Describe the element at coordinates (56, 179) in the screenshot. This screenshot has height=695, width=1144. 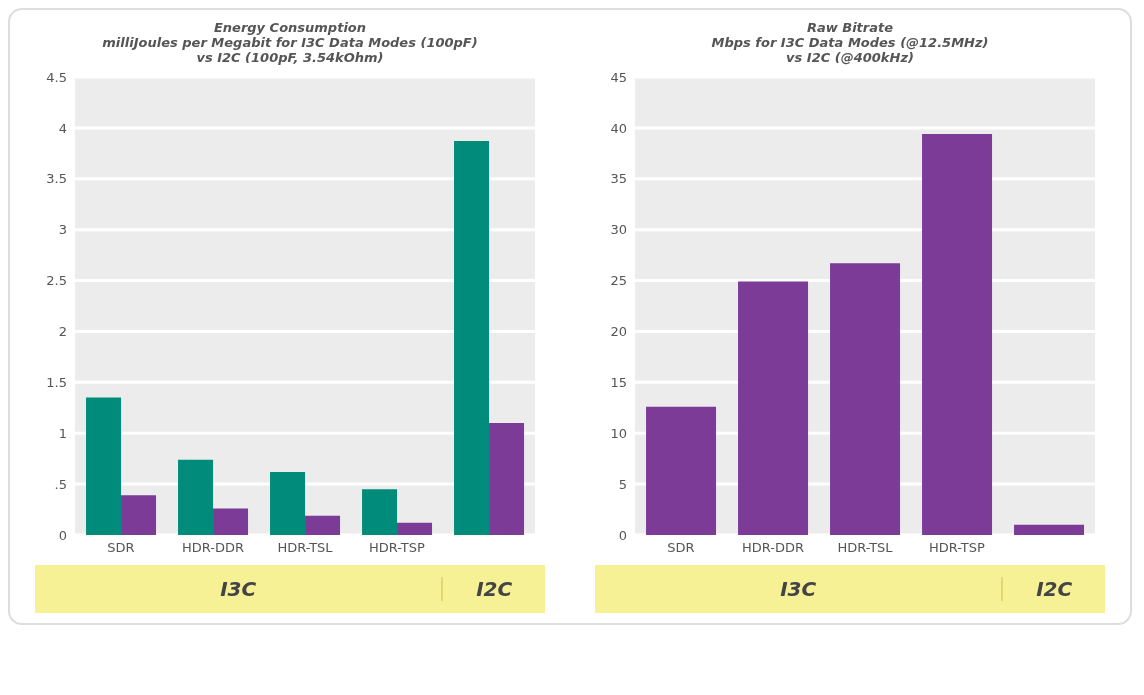
I see `y-tick-label: 3.5` at that location.